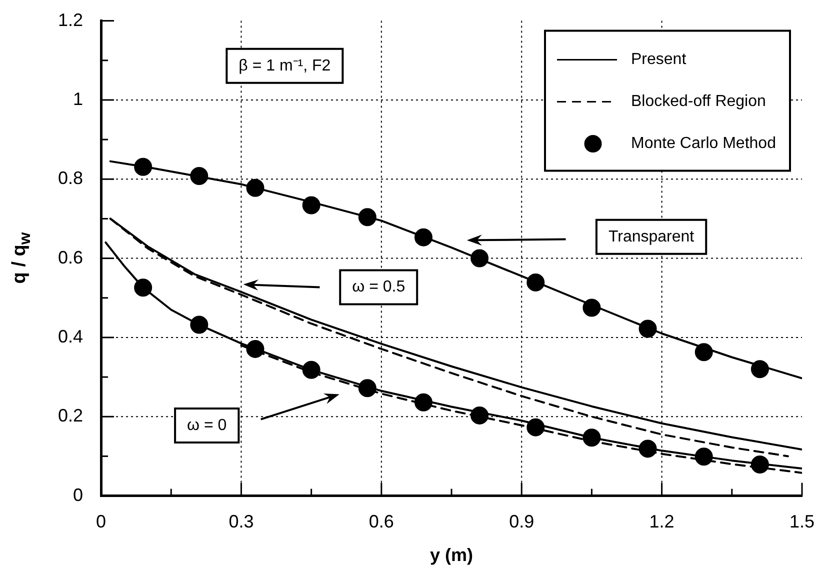  What do you see at coordinates (71, 336) in the screenshot?
I see `y-tick-label: 0.4` at bounding box center [71, 336].